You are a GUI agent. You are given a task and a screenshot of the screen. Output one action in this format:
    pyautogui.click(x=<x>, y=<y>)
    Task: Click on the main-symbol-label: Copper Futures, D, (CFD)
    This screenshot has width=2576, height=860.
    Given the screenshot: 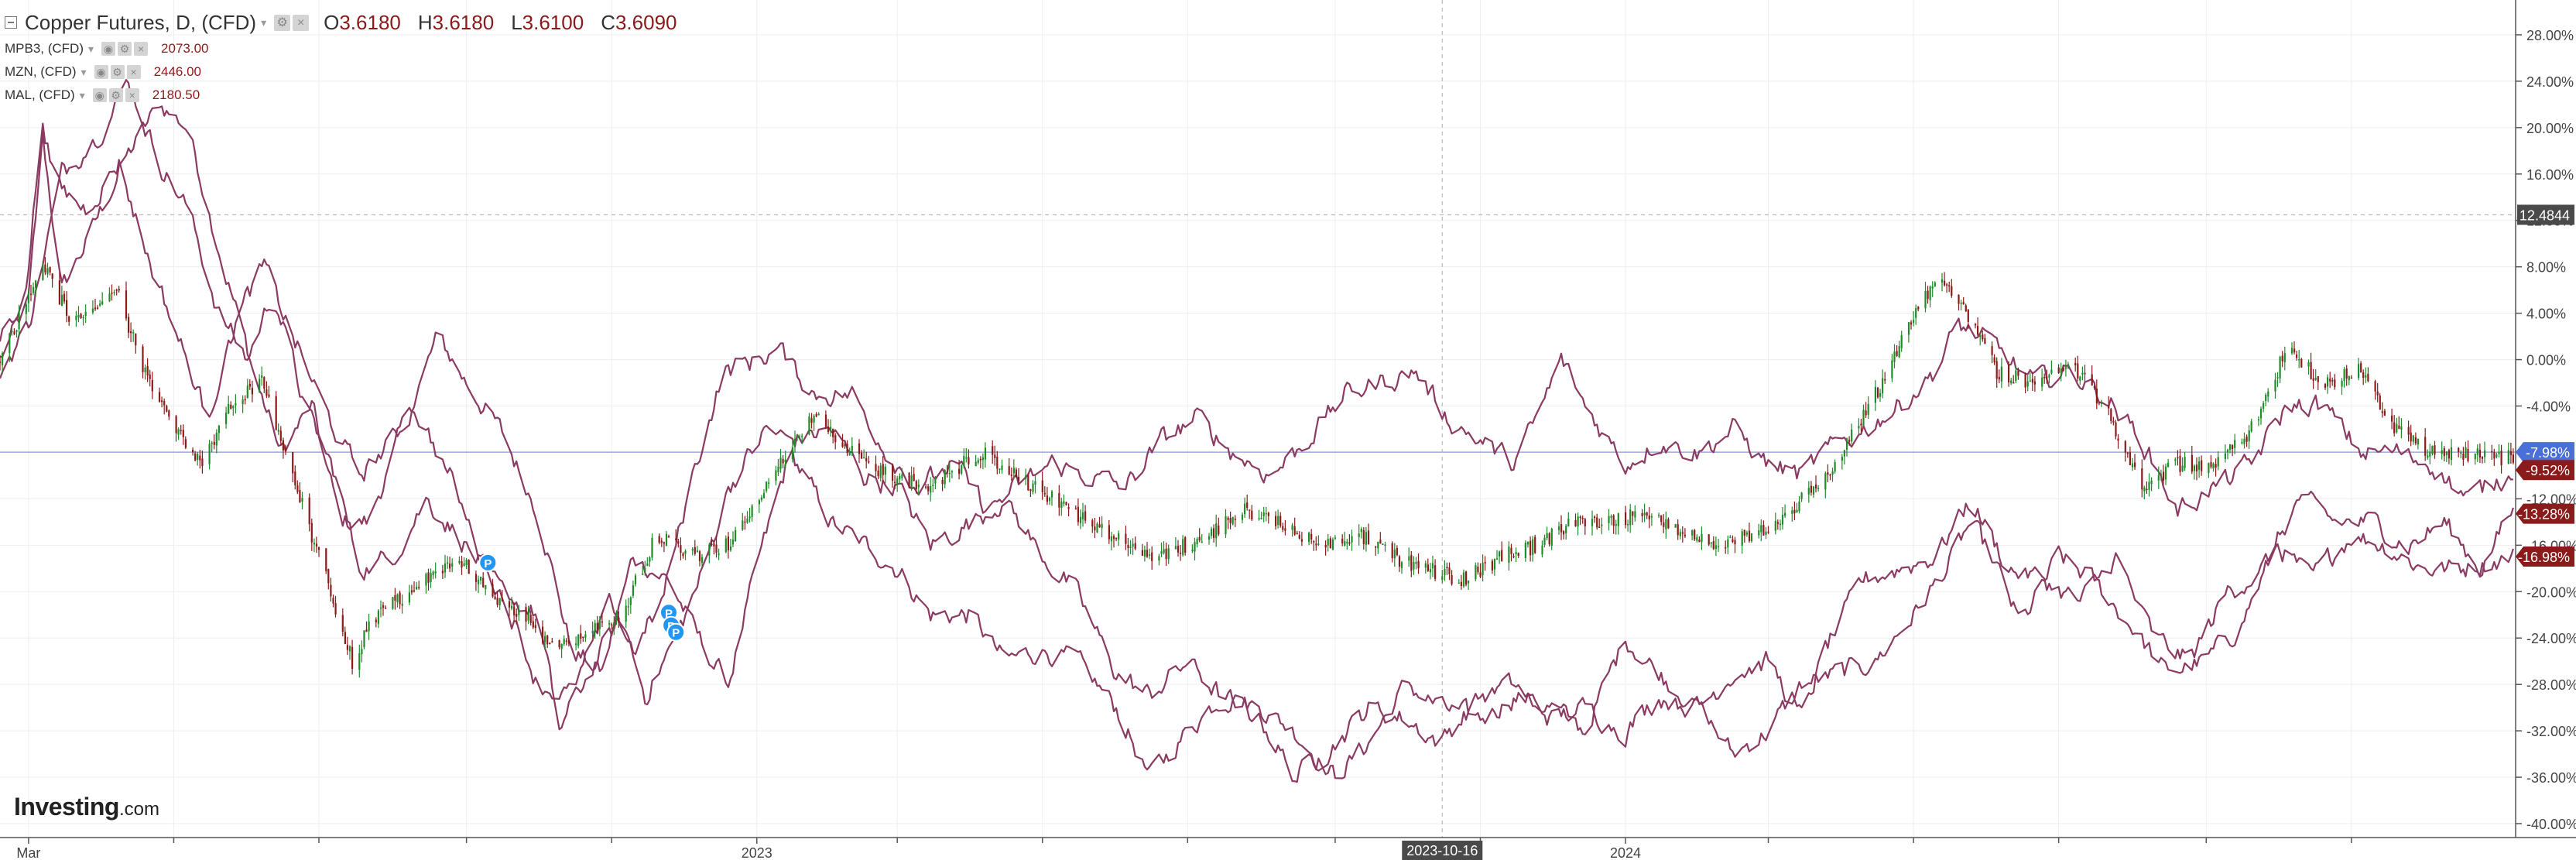 What is the action you would take?
    pyautogui.click(x=141, y=22)
    